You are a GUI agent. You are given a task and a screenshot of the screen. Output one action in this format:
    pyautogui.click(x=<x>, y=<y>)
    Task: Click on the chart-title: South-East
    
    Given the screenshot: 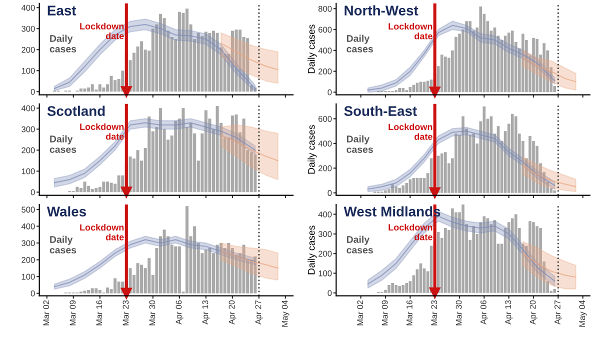 What is the action you would take?
    pyautogui.click(x=380, y=111)
    